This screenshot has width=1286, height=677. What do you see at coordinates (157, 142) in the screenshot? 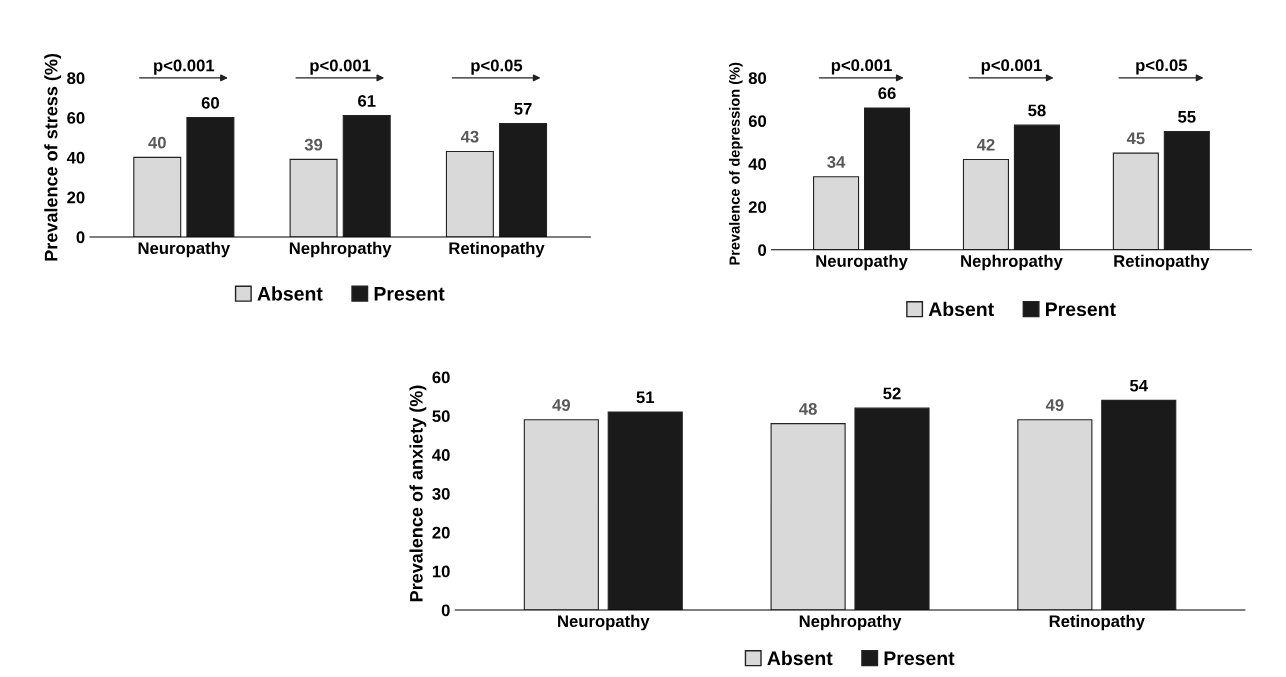
I see `data-label: 40` at bounding box center [157, 142].